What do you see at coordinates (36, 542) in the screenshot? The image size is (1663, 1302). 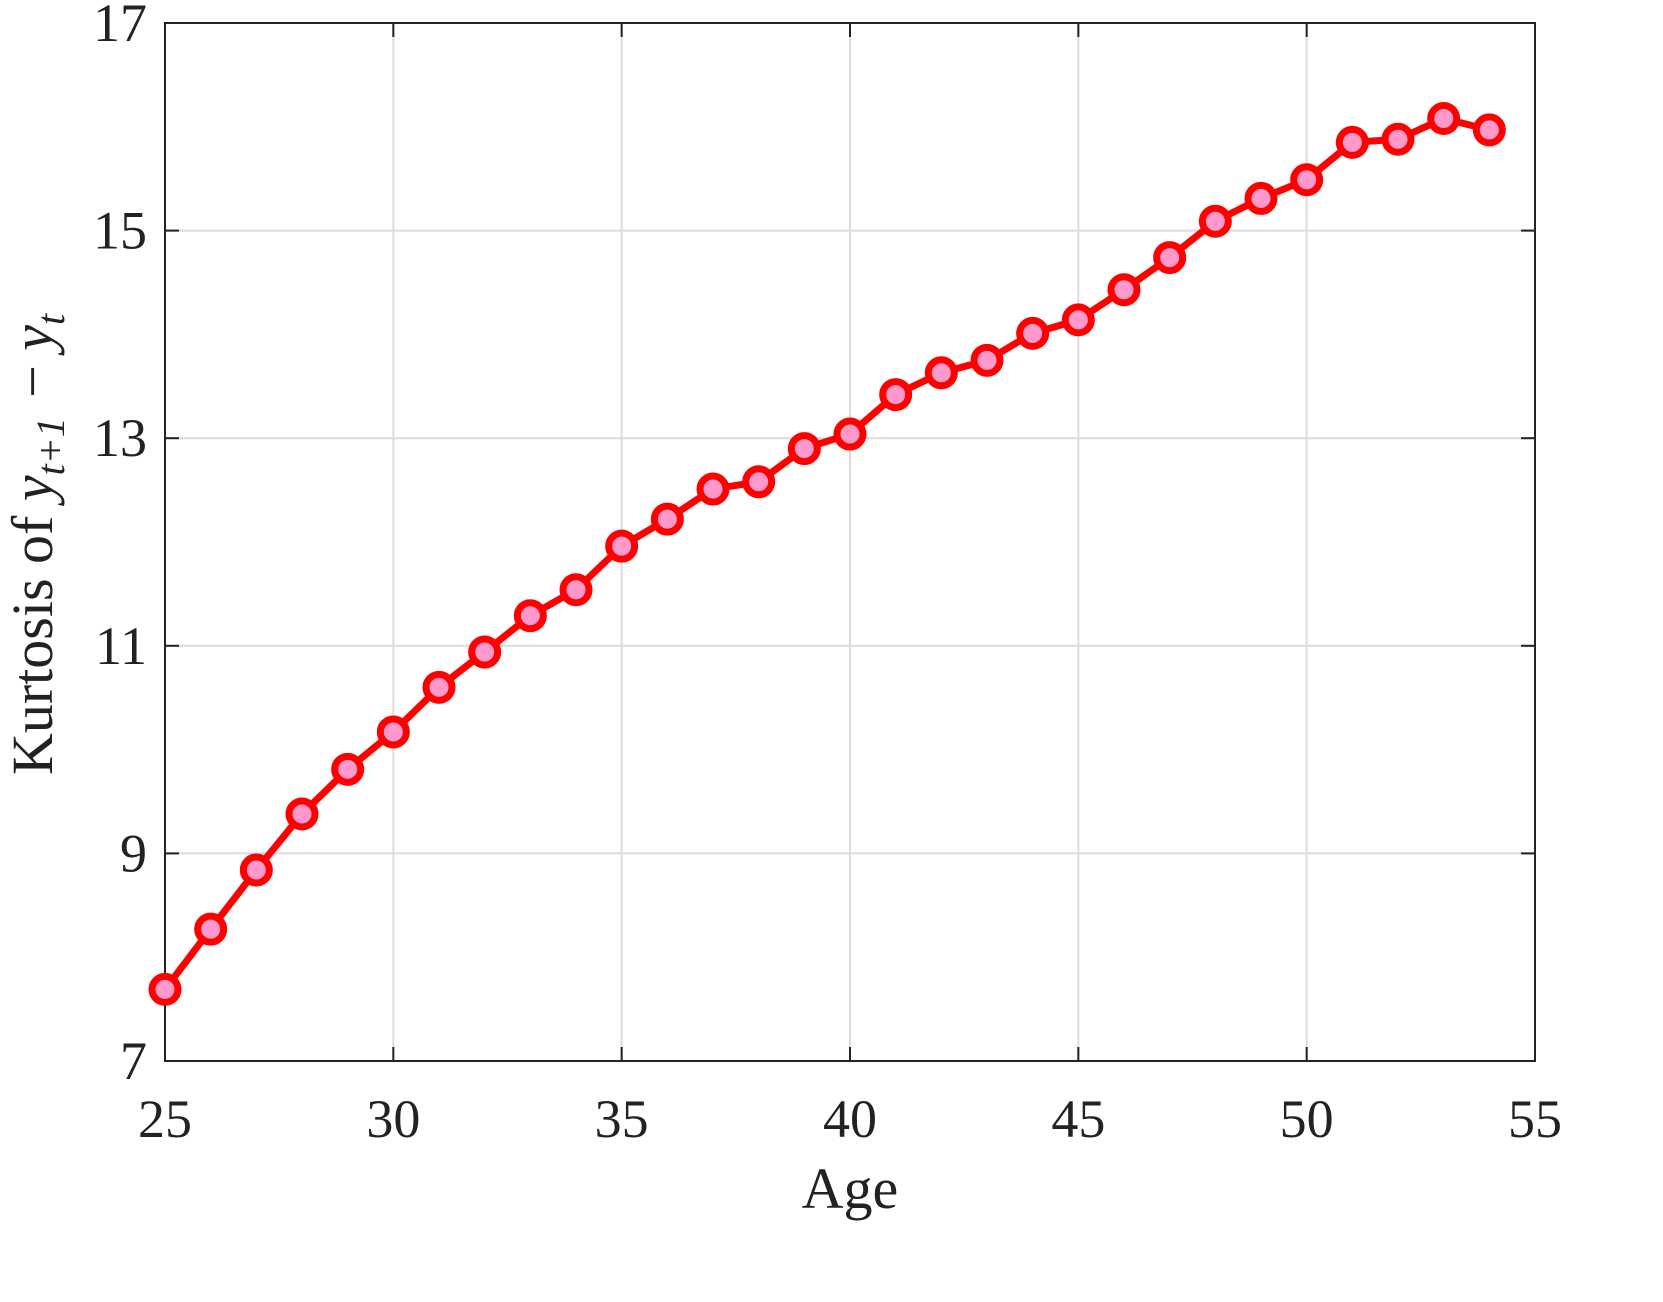 I see `y-axis-label: Kurtosis of yt+1 − yt` at bounding box center [36, 542].